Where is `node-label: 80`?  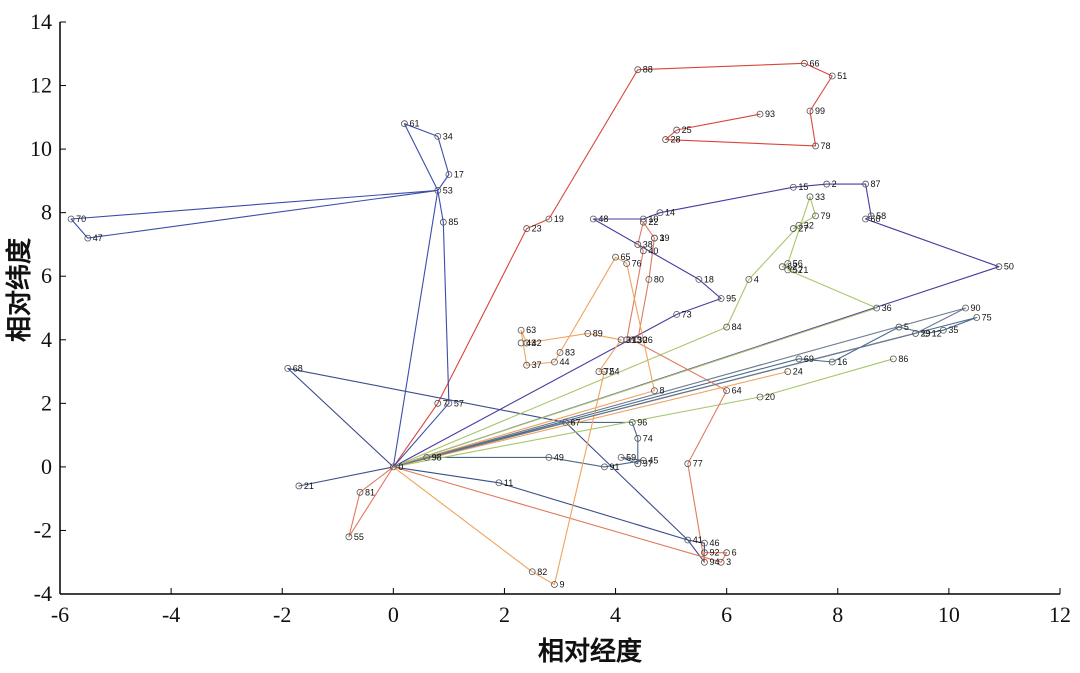
node-label: 80 is located at coordinates (659, 279).